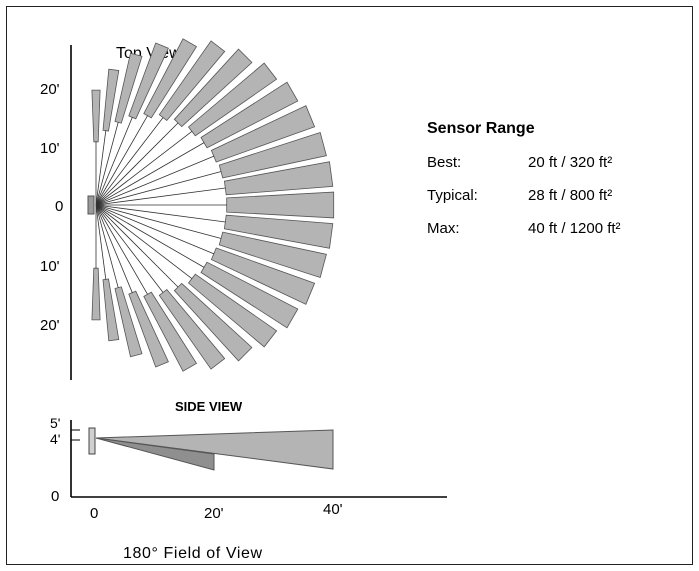  I want to click on sensor-side-icon, so click(92, 441).